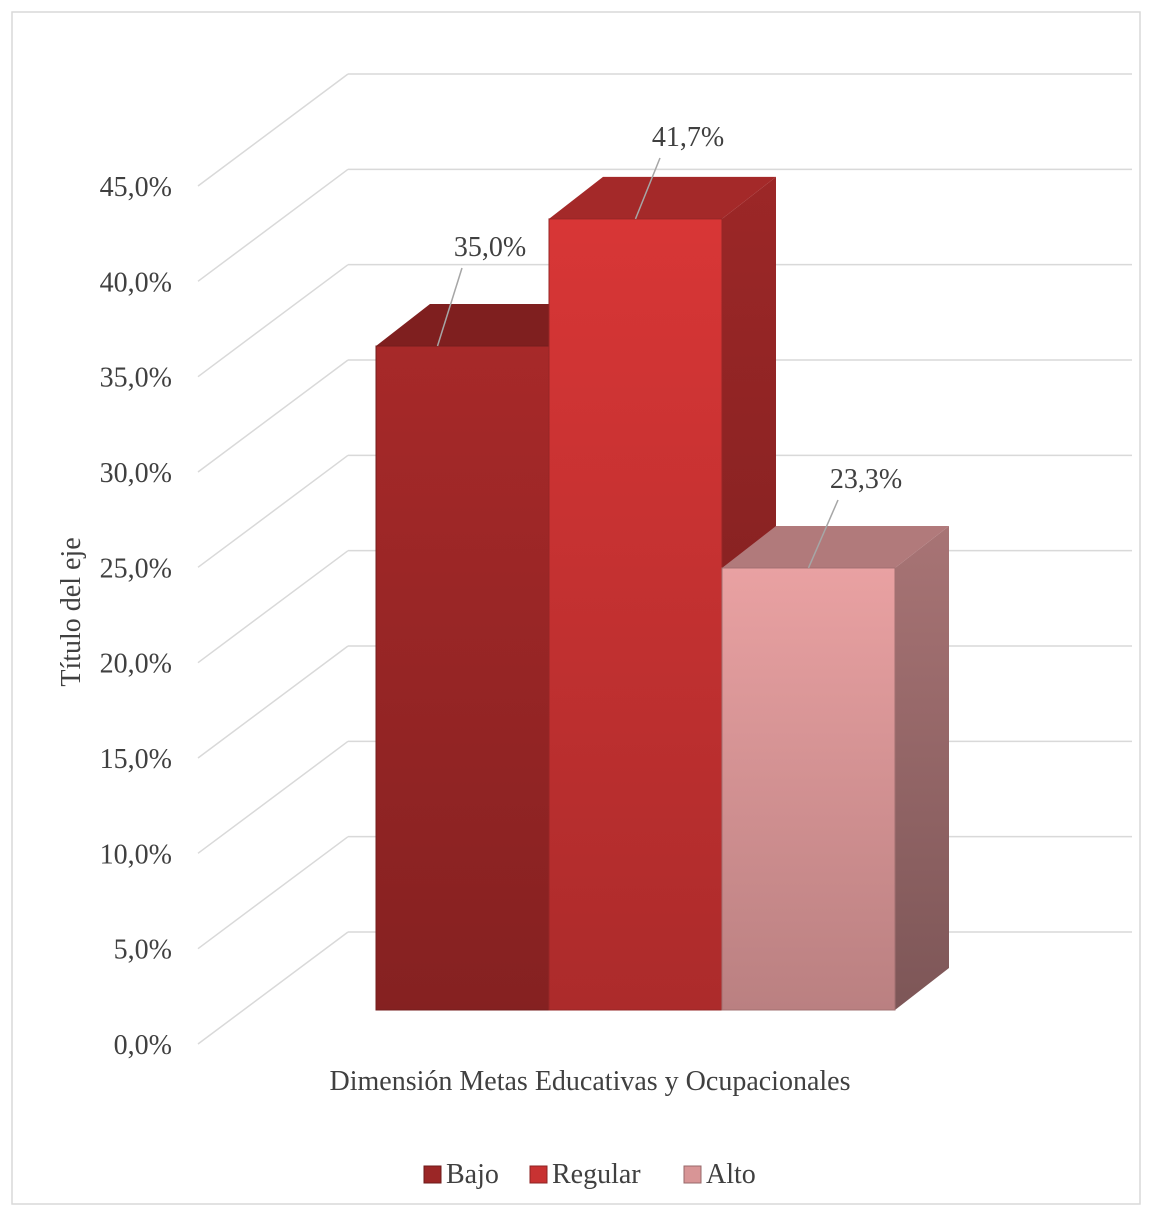 This screenshot has height=1216, width=1152. What do you see at coordinates (596, 1174) in the screenshot?
I see `legend-label: Regular` at bounding box center [596, 1174].